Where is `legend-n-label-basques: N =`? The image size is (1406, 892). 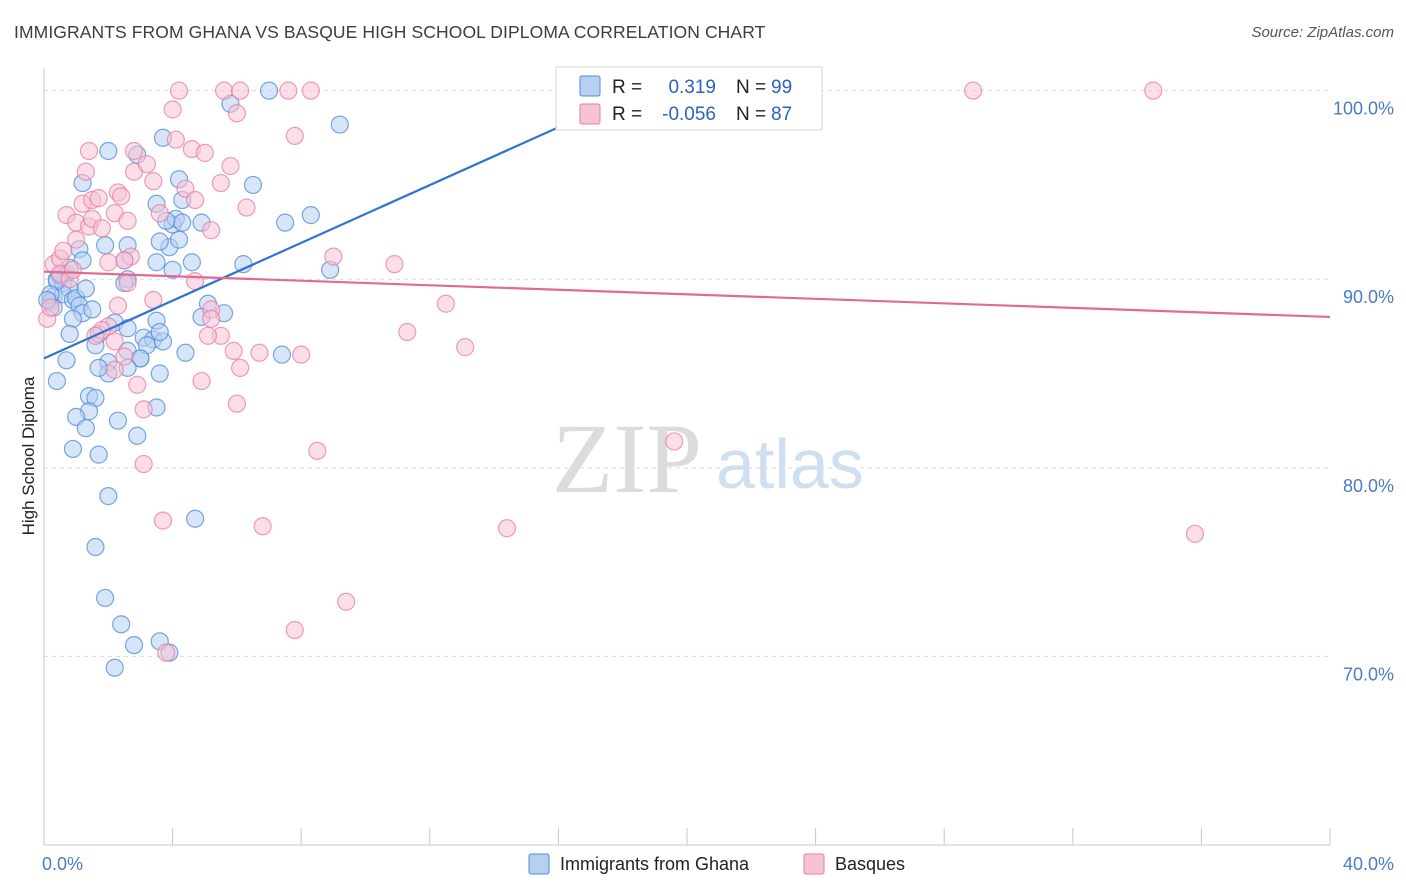 legend-n-label-basques: N = is located at coordinates (751, 114).